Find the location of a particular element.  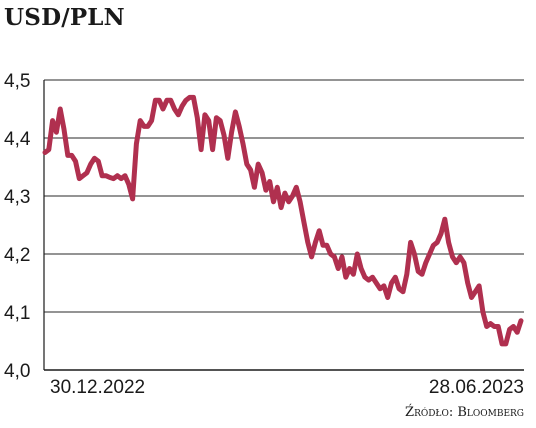

y-tick-label: 4,4 is located at coordinates (17, 139).